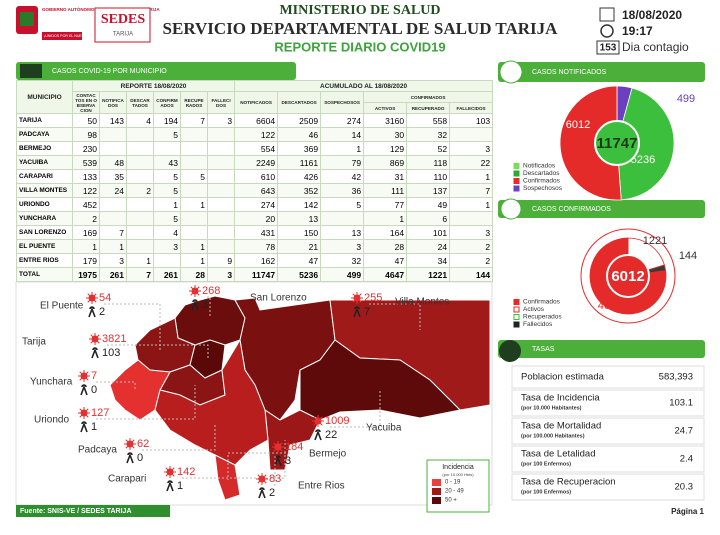 This screenshot has width=720, height=535. I want to click on cell: 21, so click(299, 246).